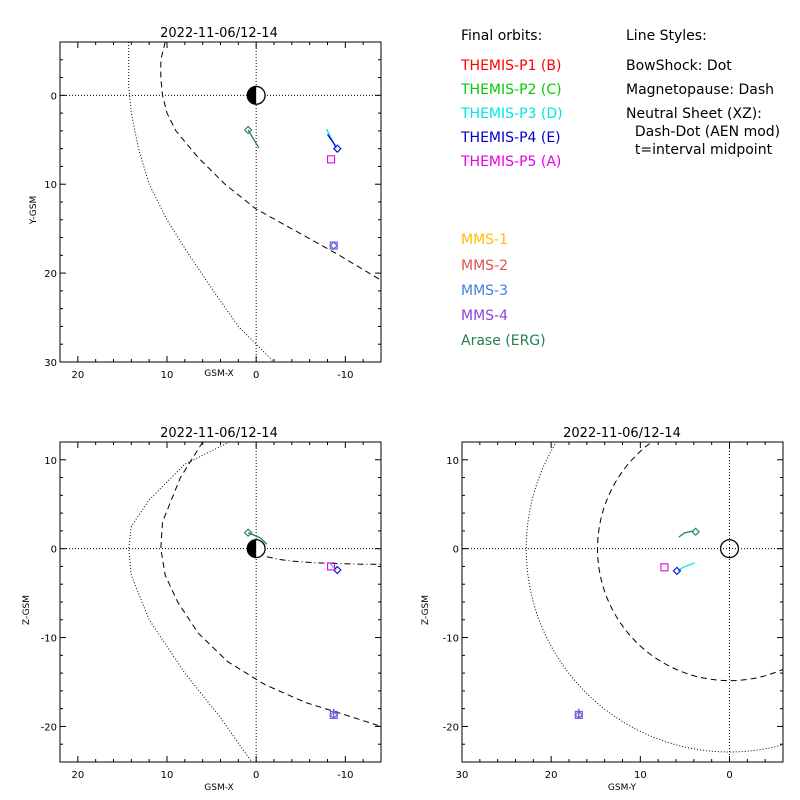 The image size is (800, 800). What do you see at coordinates (484, 291) in the screenshot?
I see `legend-item-mms-3: MMS-3` at bounding box center [484, 291].